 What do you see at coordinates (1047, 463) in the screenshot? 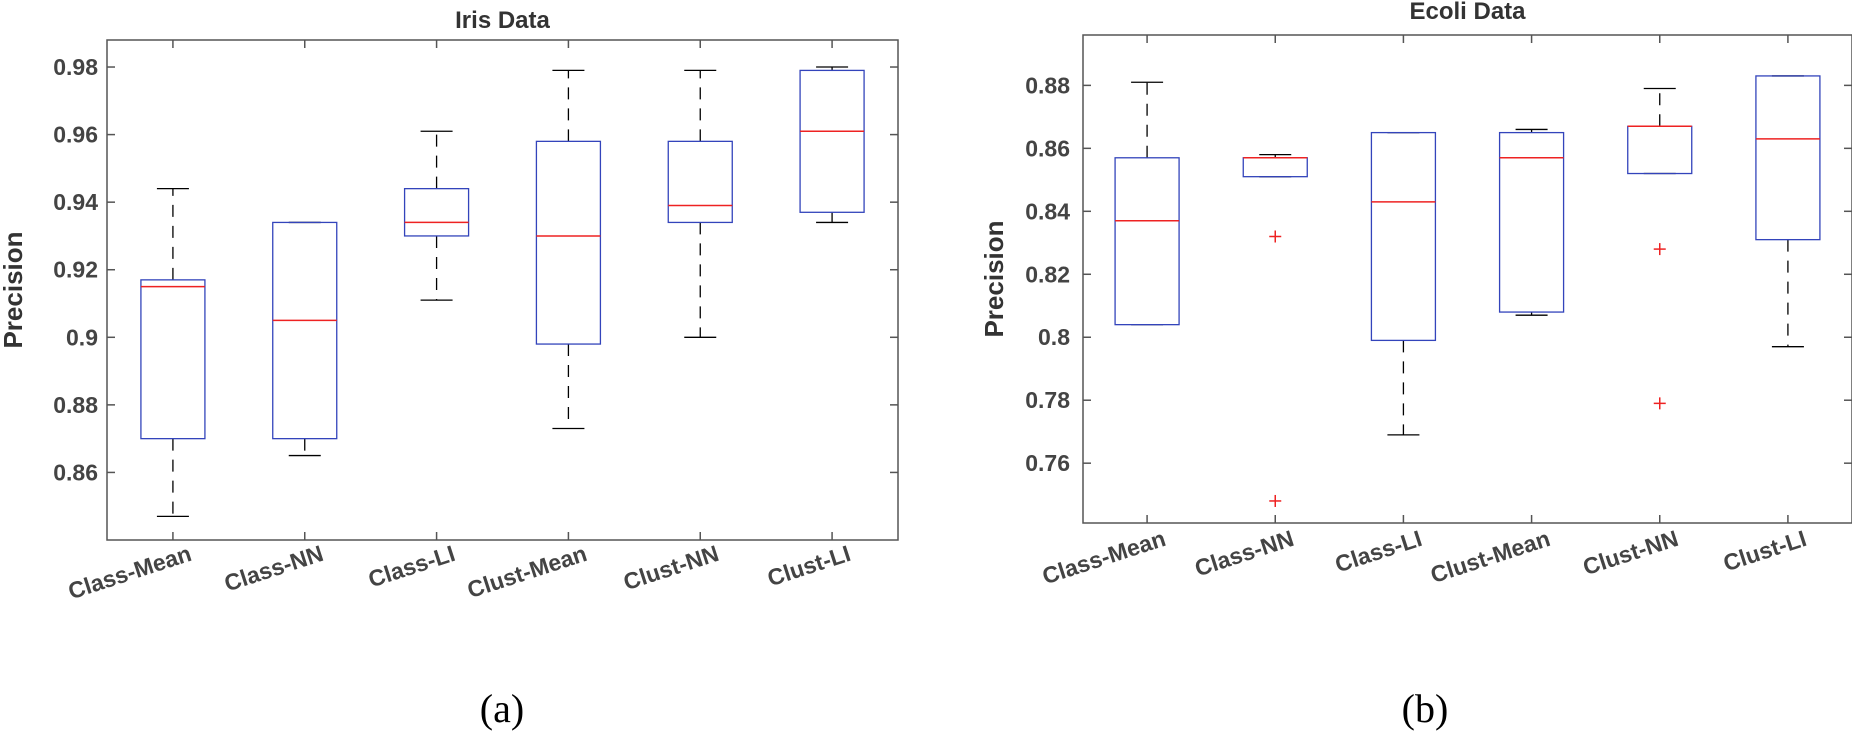
I see `y-tick-label: 0.76` at bounding box center [1047, 463].